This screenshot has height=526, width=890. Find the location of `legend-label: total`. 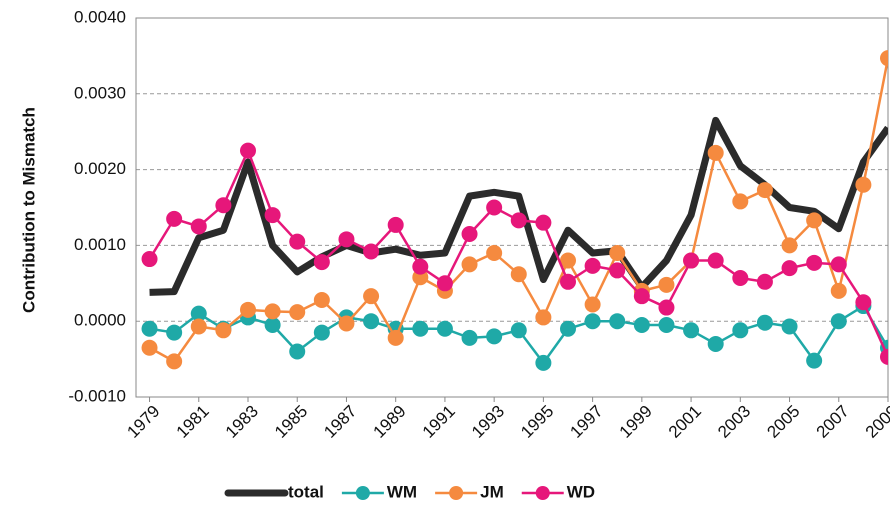

legend-label: total is located at coordinates (306, 491).